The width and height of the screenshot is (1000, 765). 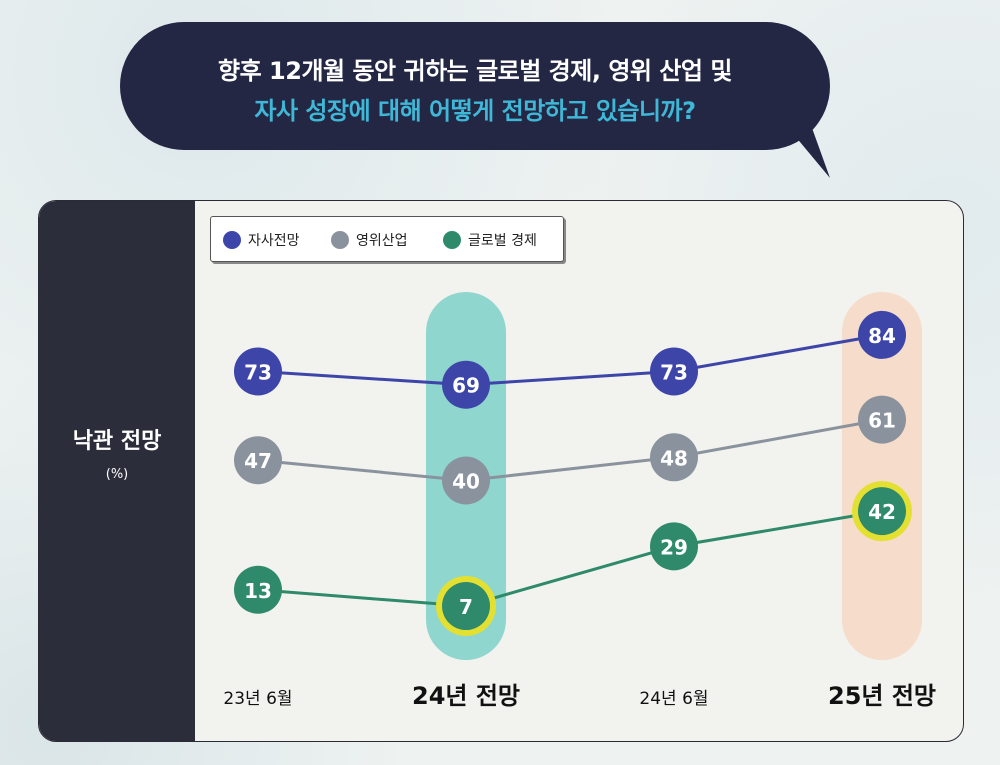 What do you see at coordinates (466, 696) in the screenshot?
I see `x-tick-label: 24년 전망` at bounding box center [466, 696].